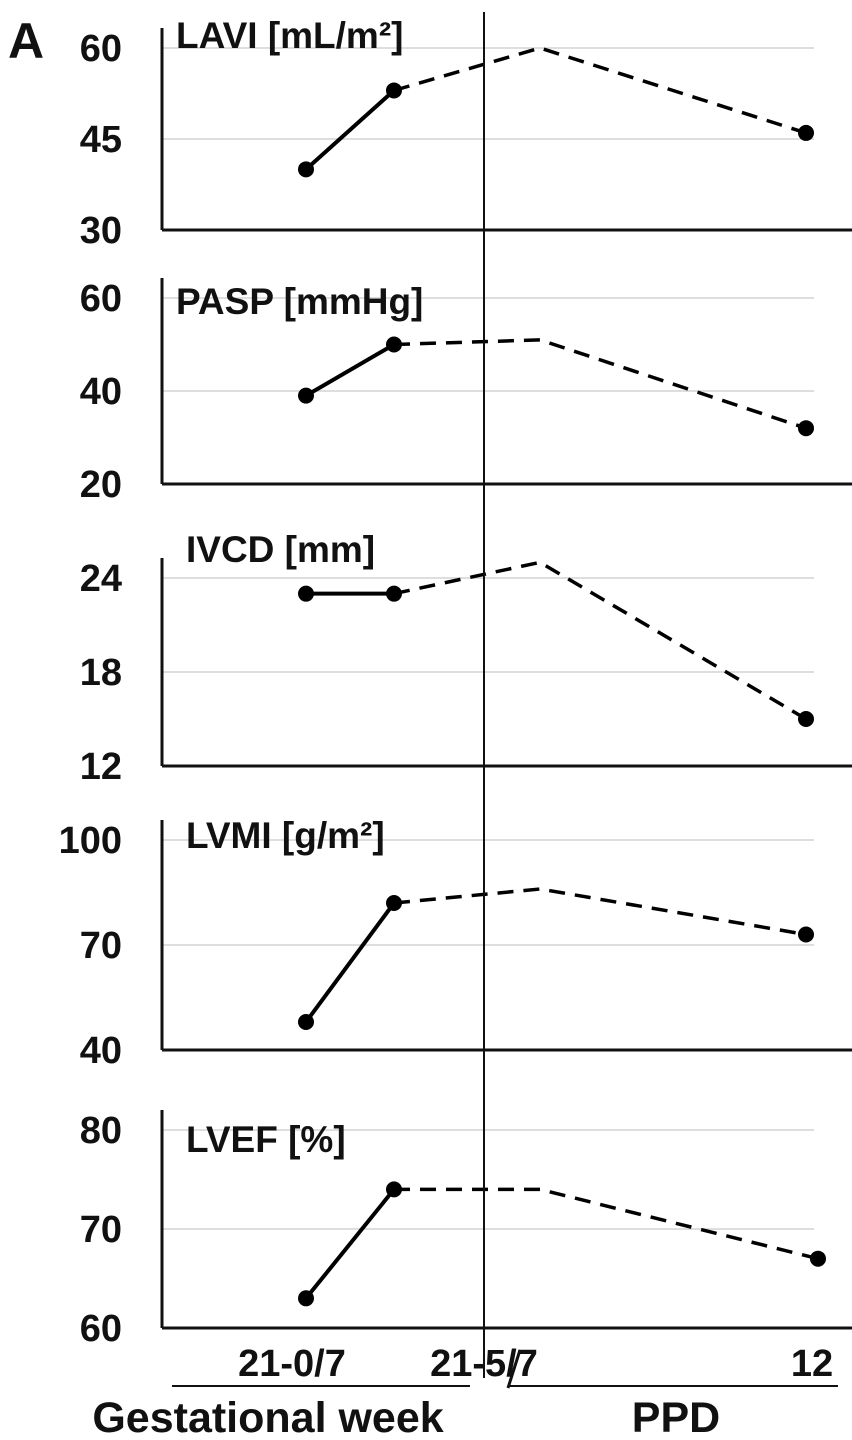 Image resolution: width=852 pixels, height=1440 pixels. I want to click on x-axis-label-ppd: PPD, so click(676, 1417).